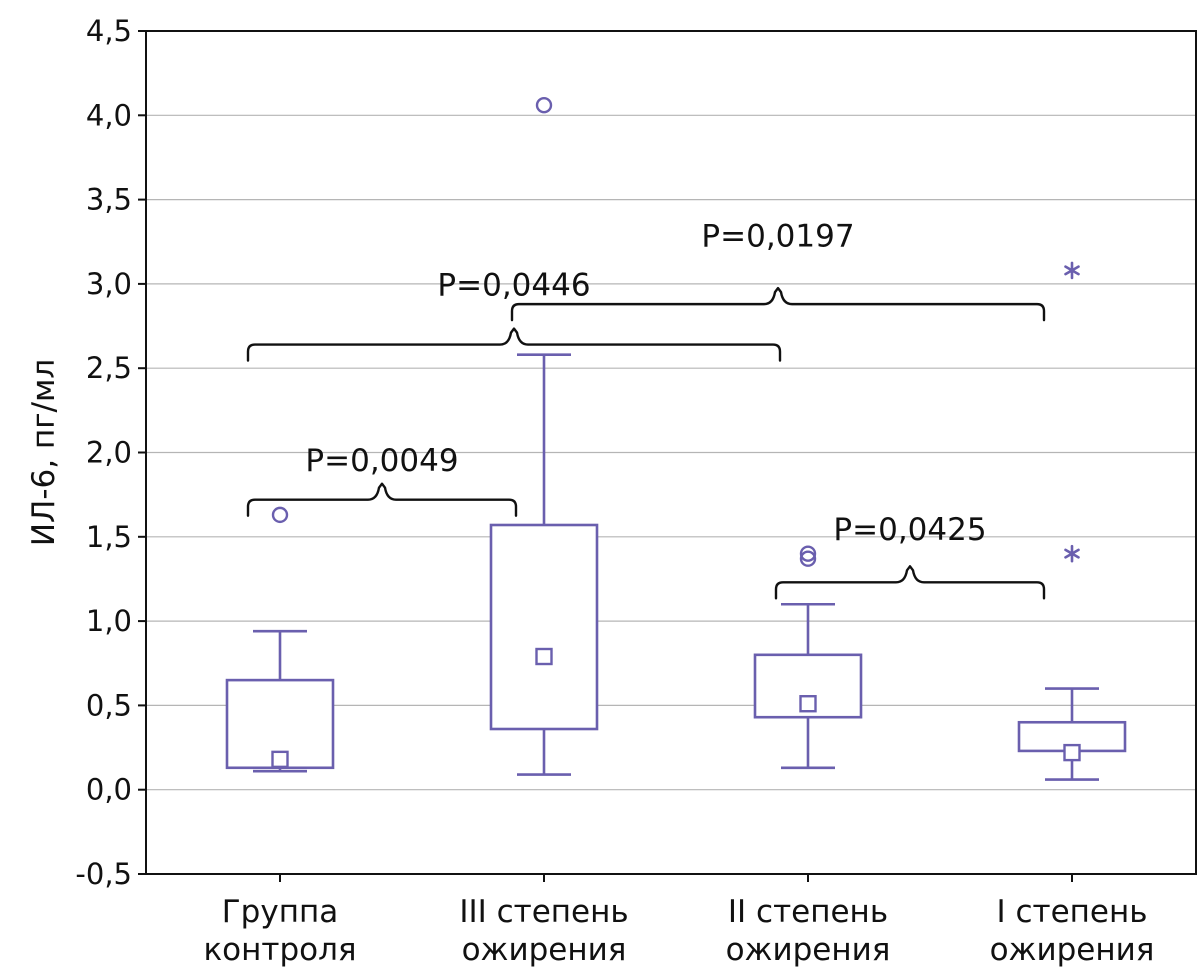 The image size is (1204, 978). I want to click on x-category-label: Группа, so click(280, 912).